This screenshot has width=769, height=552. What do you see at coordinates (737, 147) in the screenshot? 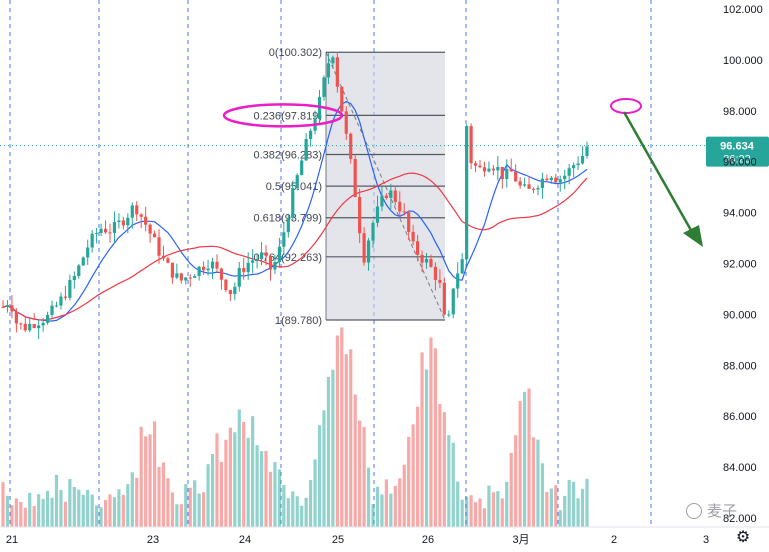
I see `current-price-value: 96.634` at bounding box center [737, 147].